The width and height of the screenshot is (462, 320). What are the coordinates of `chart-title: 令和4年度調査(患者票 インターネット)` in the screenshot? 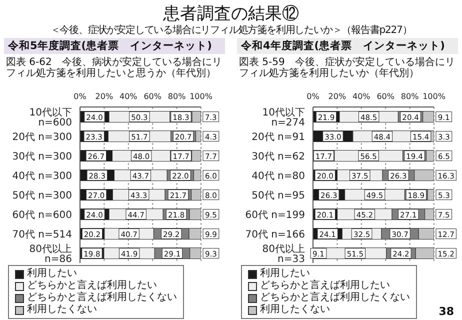 It's located at (347, 46).